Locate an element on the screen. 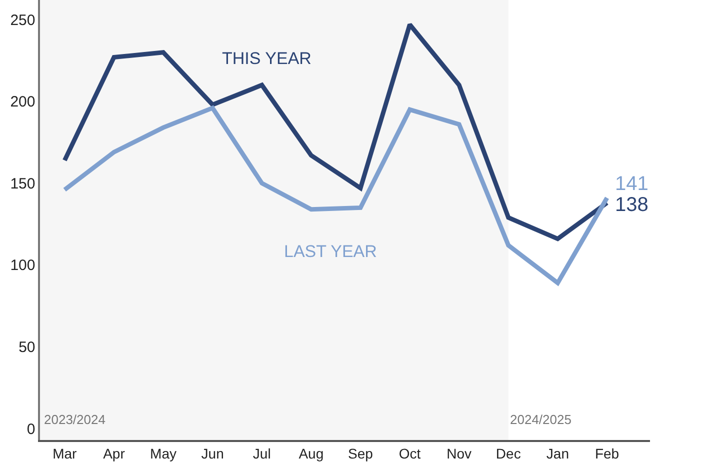 This screenshot has height=472, width=702. data-label: 141 is located at coordinates (631, 184).